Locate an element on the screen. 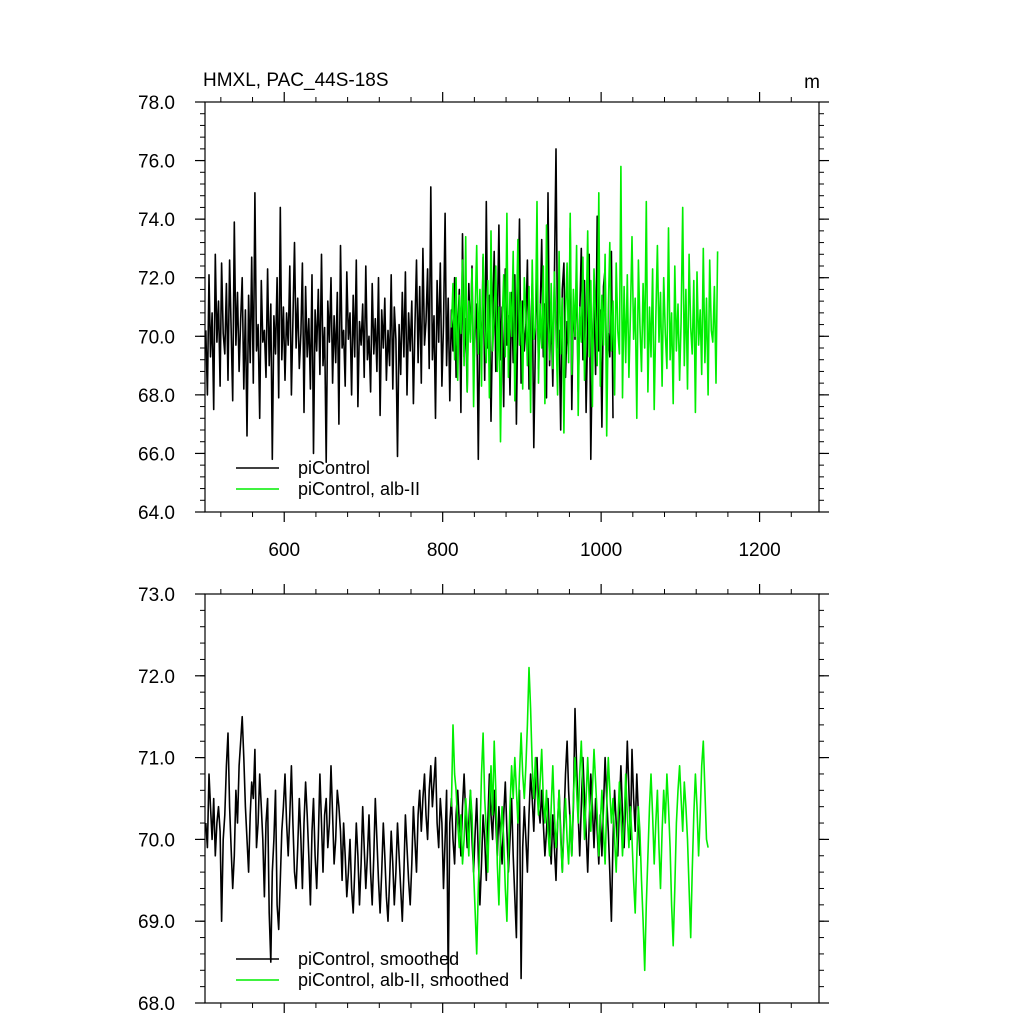 The height and width of the screenshot is (1024, 1024). y-tick-label: 71.0 is located at coordinates (156, 759).